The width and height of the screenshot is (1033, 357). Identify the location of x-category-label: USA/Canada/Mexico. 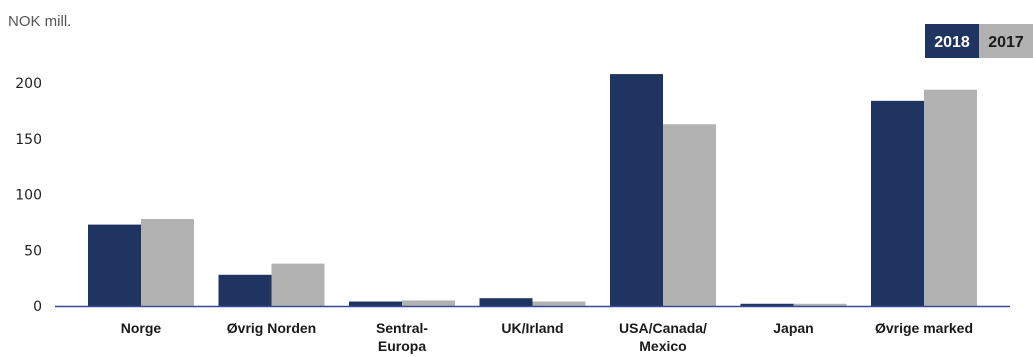
(663, 337).